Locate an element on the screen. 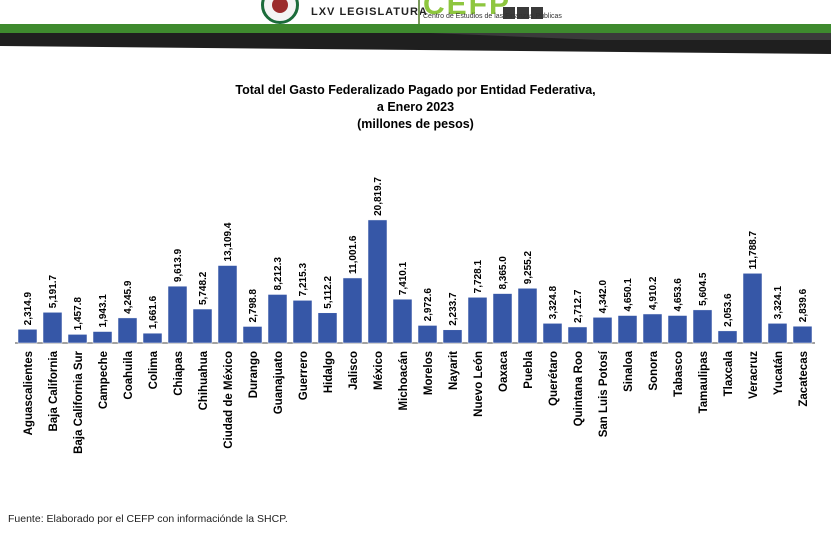  category-label: Querétaro is located at coordinates (554, 378).